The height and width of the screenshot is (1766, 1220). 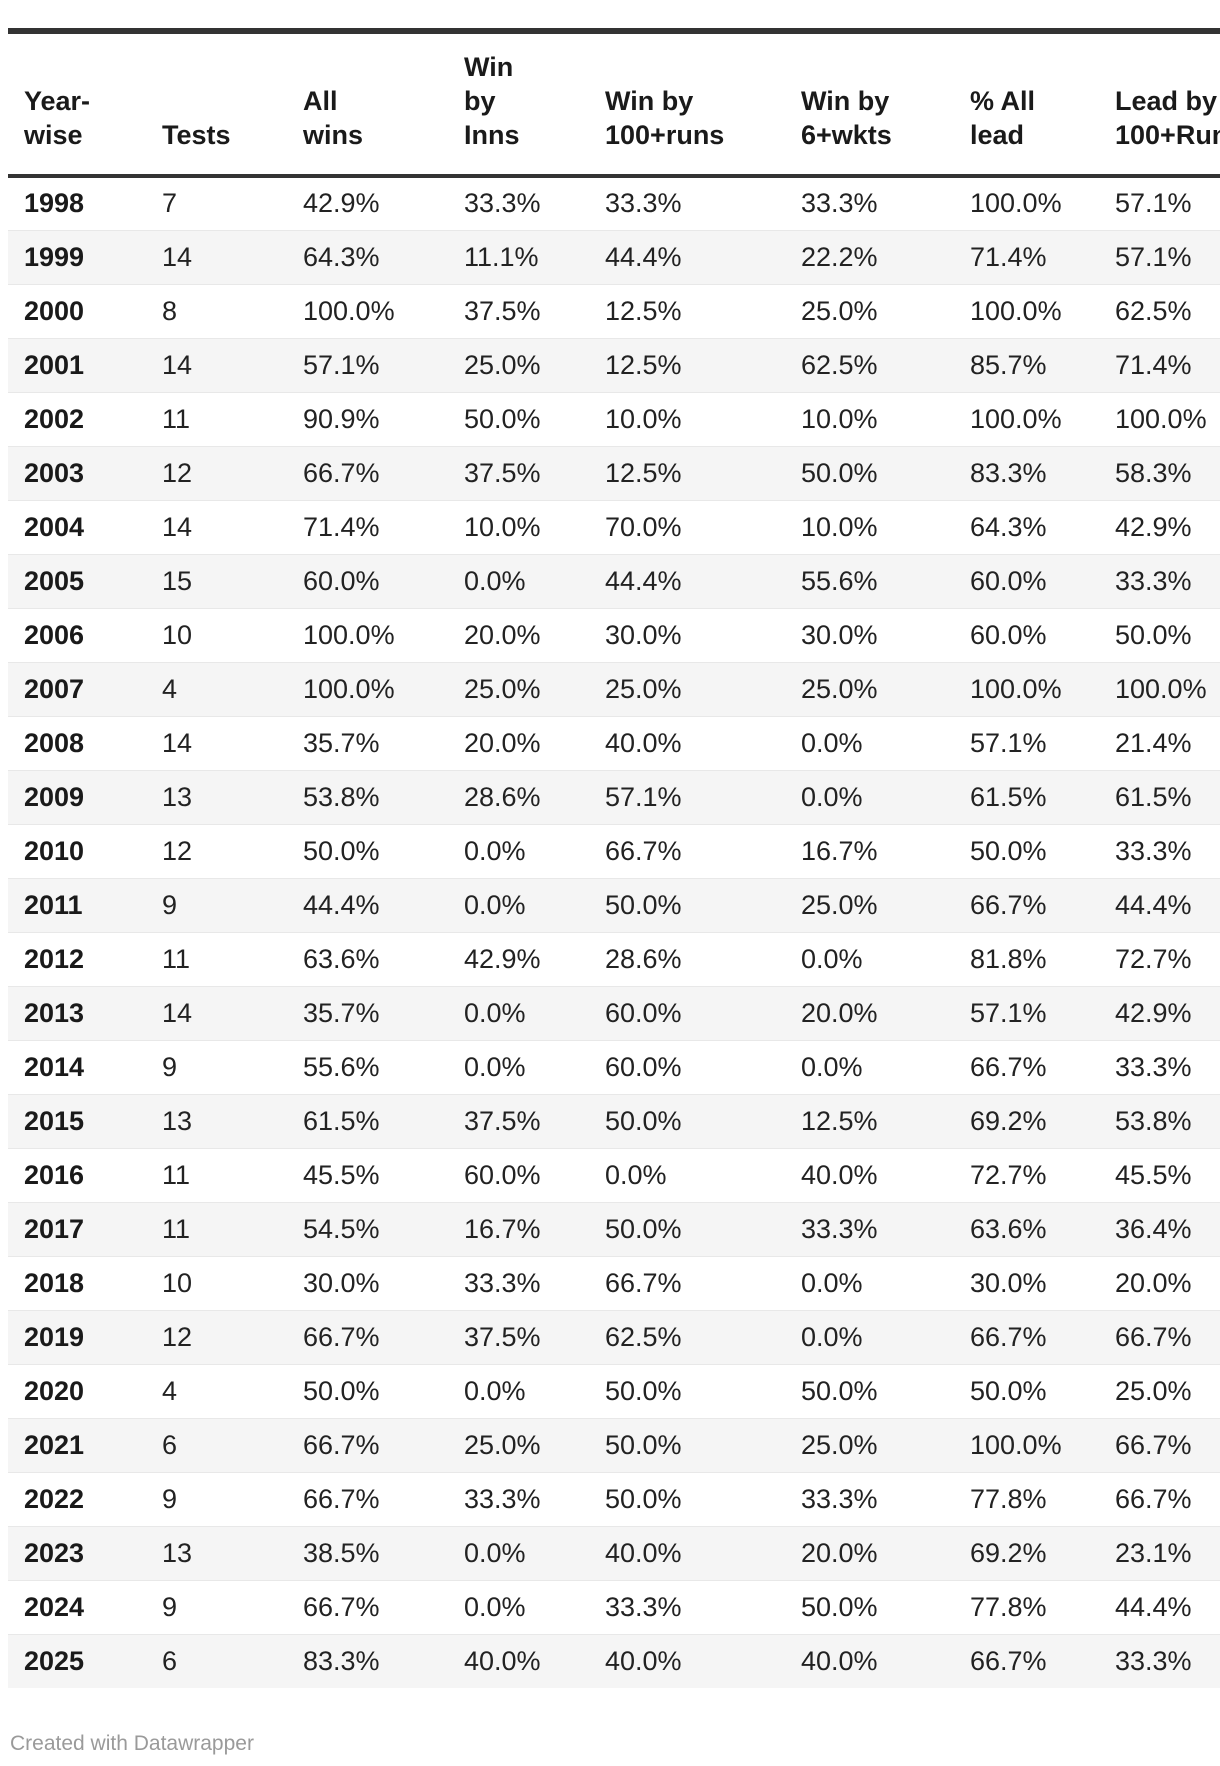 What do you see at coordinates (77, 634) in the screenshot?
I see `cell-year: 2006` at bounding box center [77, 634].